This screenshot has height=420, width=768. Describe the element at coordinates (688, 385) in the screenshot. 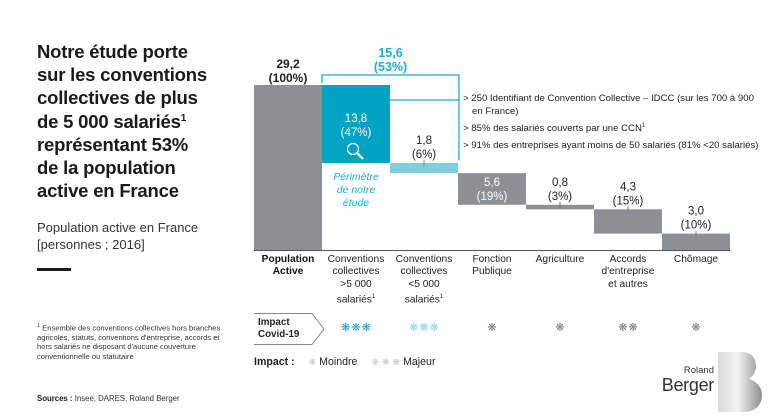

I see `logo-text-berger: Berger` at that location.